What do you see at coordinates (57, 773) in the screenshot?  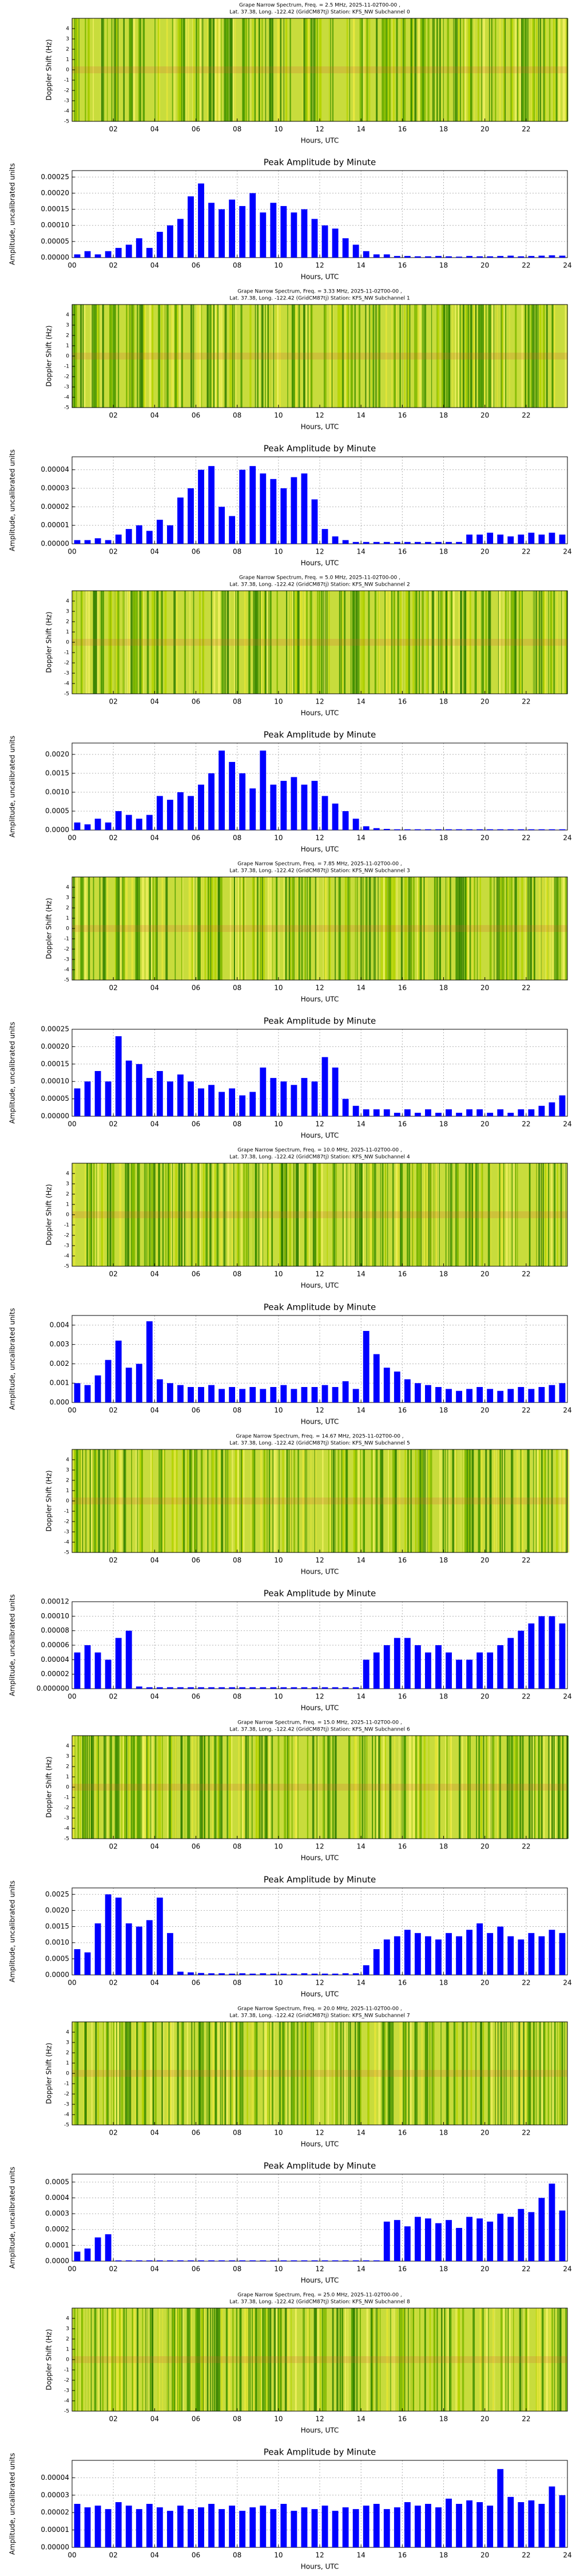 I see `y-tick-label: 0.0015` at bounding box center [57, 773].